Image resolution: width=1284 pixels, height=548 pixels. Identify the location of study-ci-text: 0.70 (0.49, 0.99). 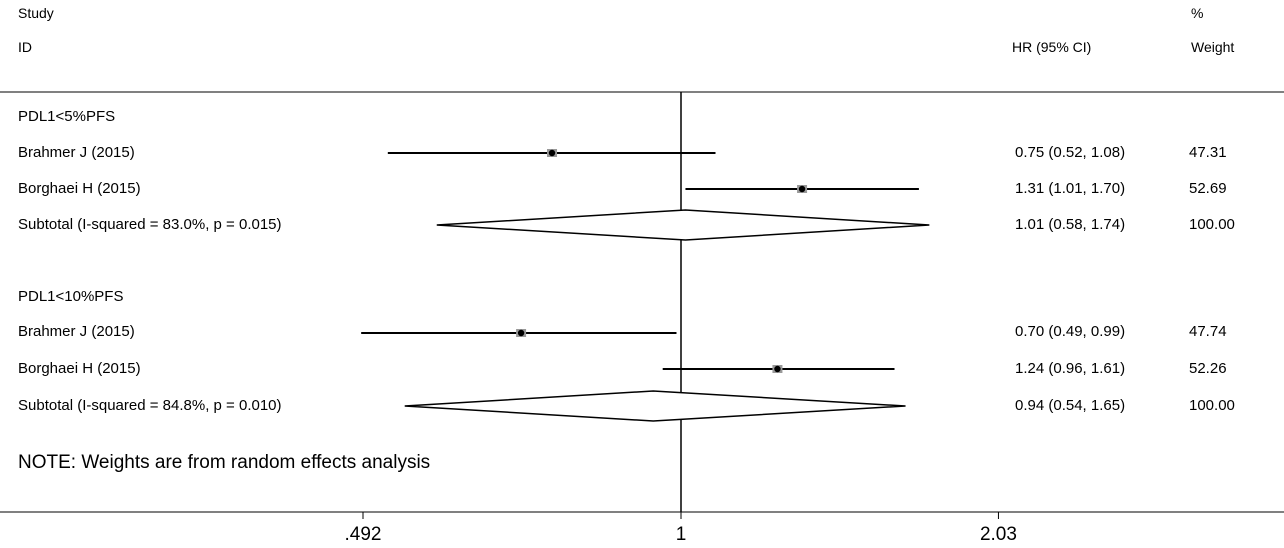
(1070, 331).